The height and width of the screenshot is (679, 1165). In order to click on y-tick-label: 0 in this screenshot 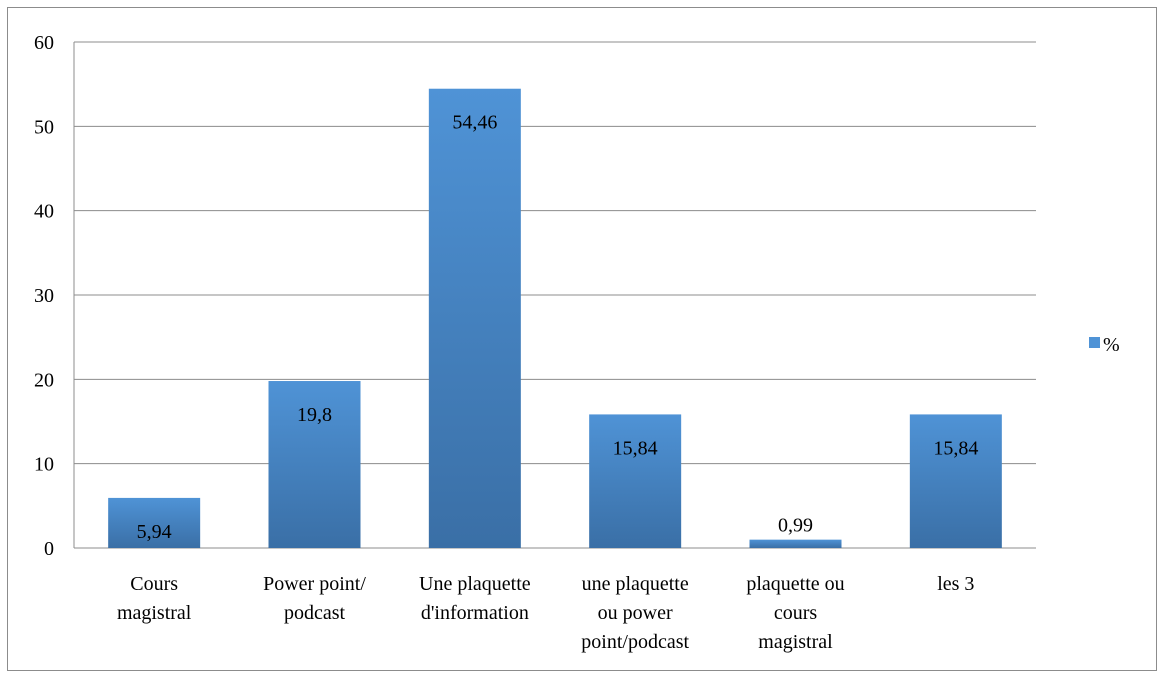, I will do `click(49, 549)`.